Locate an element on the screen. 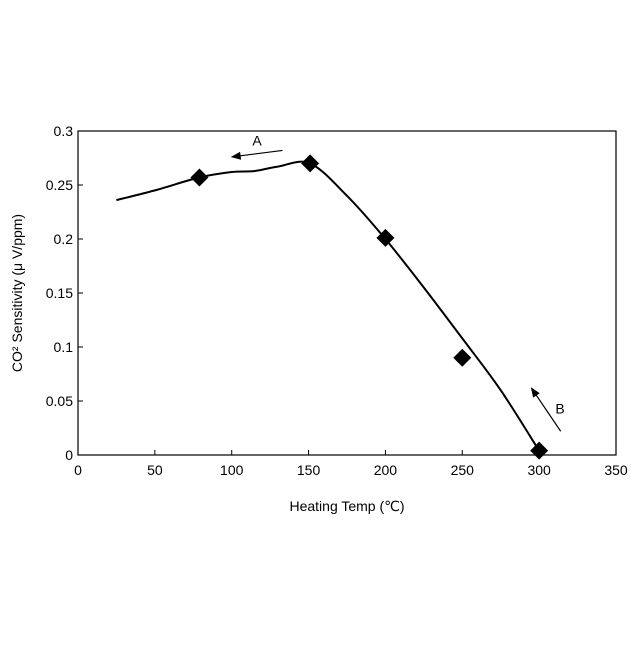 Image resolution: width=640 pixels, height=645 pixels. y-tick-label: 0.15 is located at coordinates (59, 293).